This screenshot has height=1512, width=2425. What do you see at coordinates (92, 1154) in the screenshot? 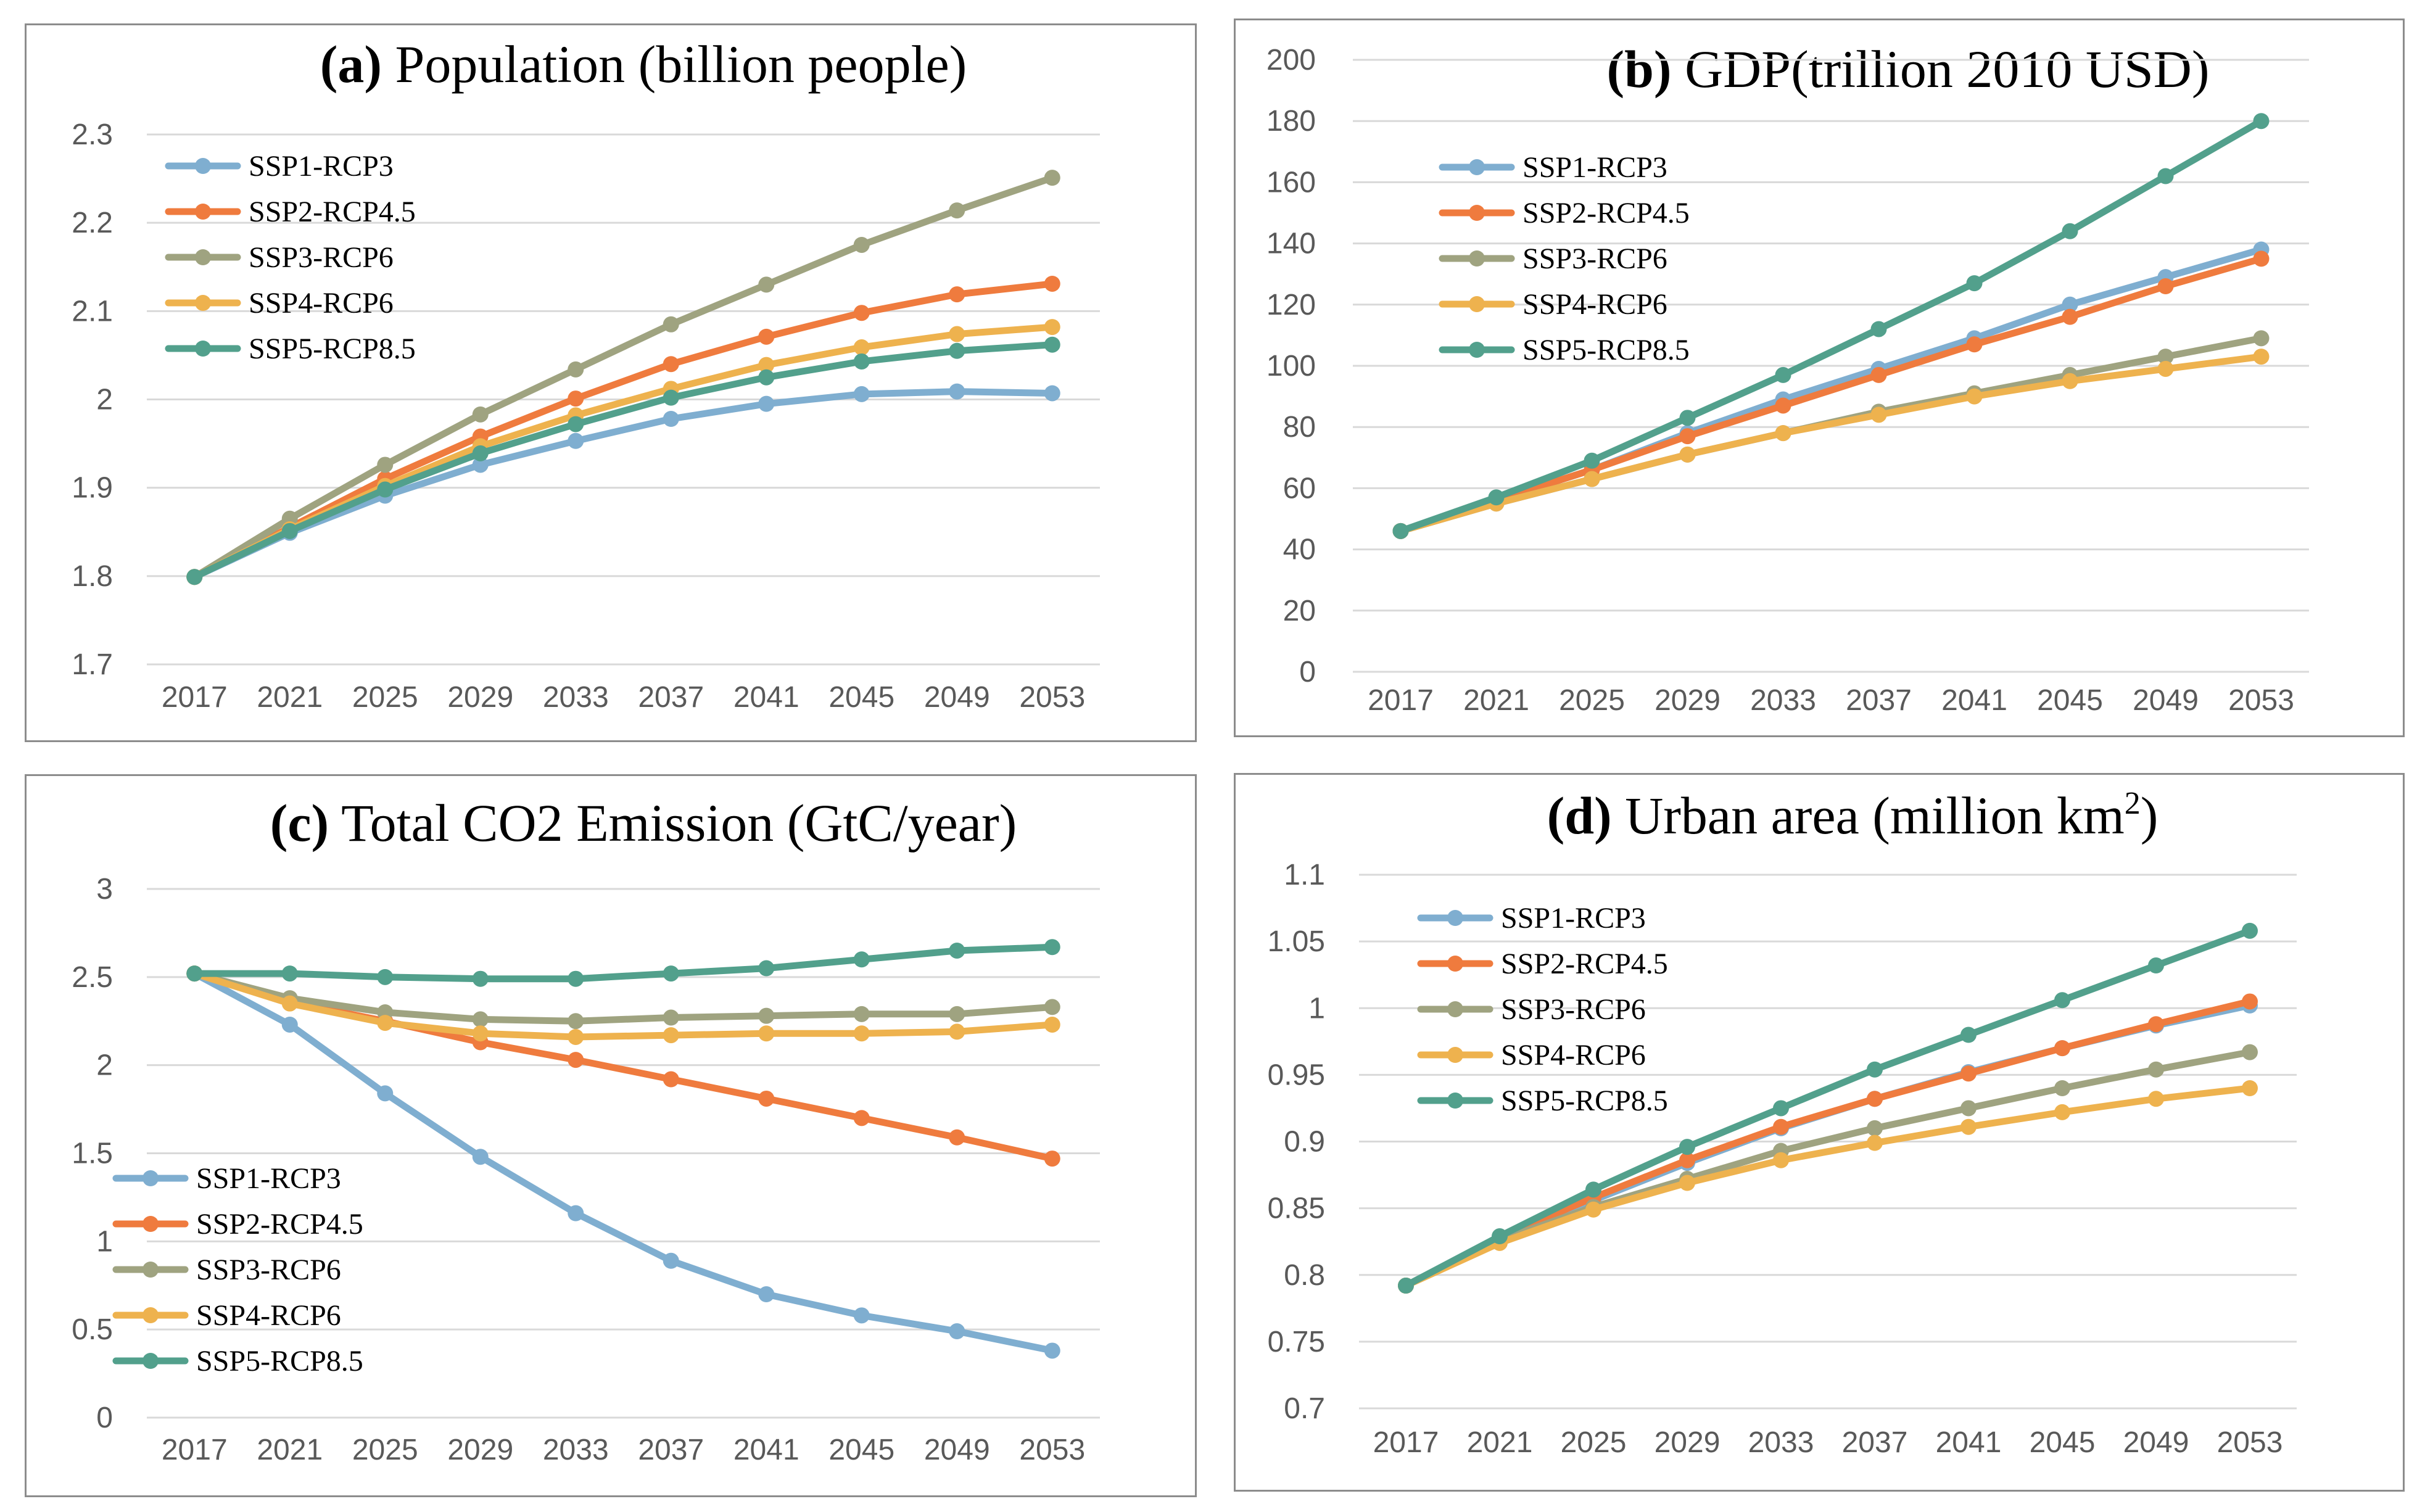
I see `y-tick-label: 1.5` at bounding box center [92, 1154].